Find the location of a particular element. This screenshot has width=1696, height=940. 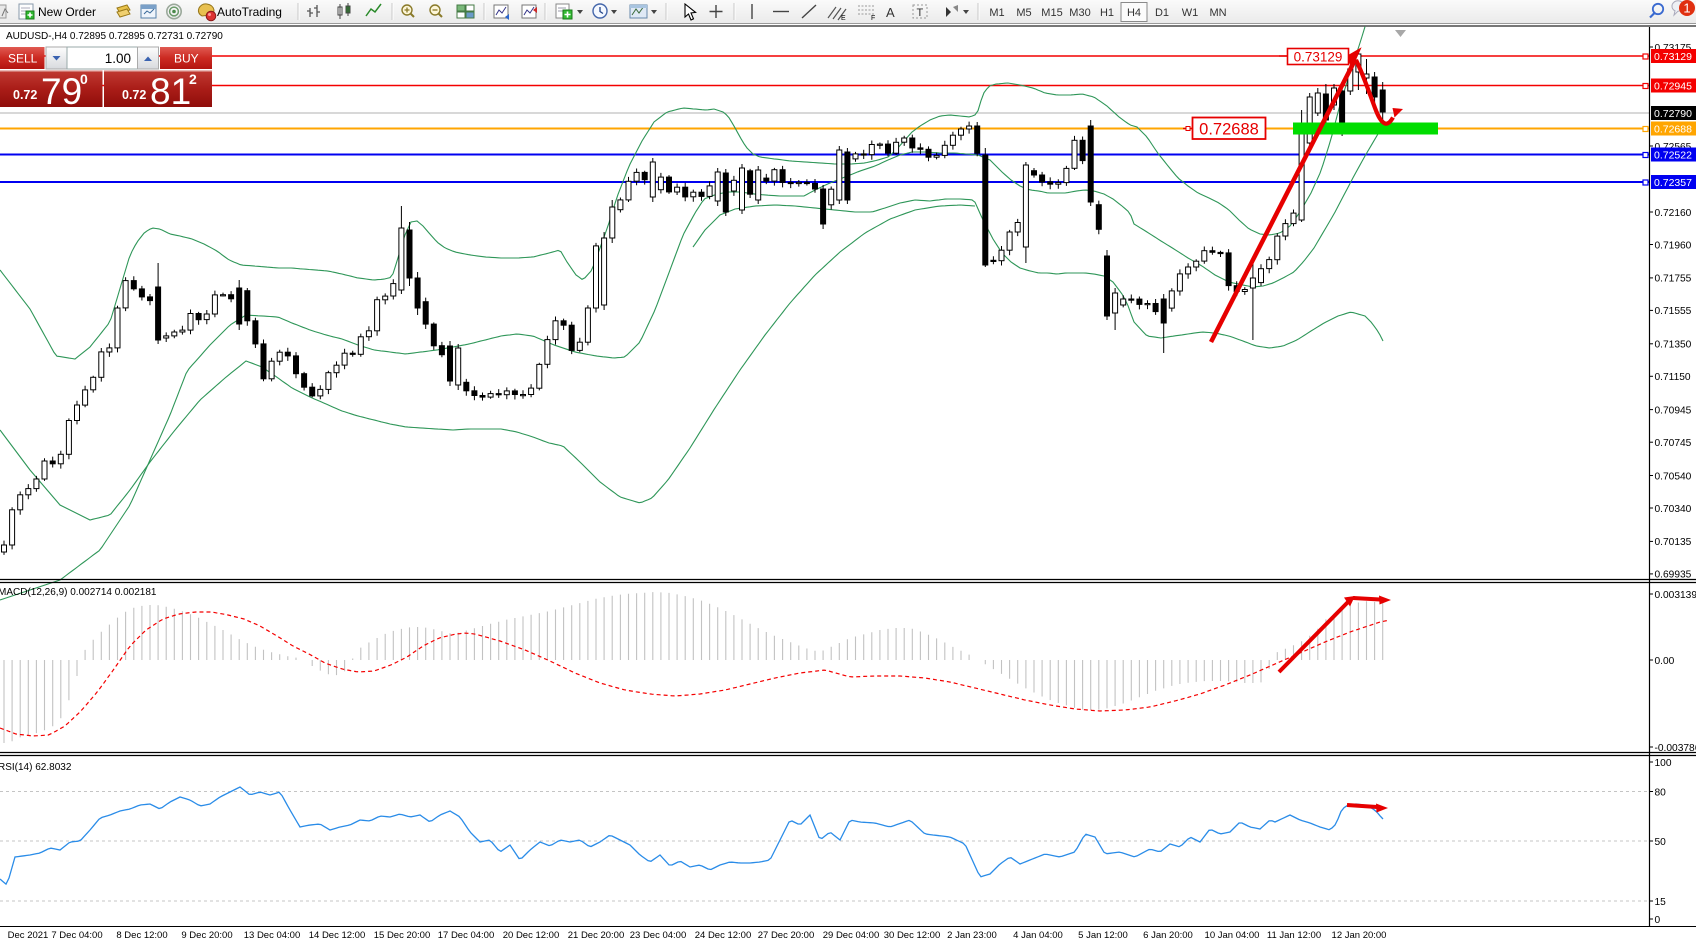

svg-text: 15 is located at coordinates (1661, 902).